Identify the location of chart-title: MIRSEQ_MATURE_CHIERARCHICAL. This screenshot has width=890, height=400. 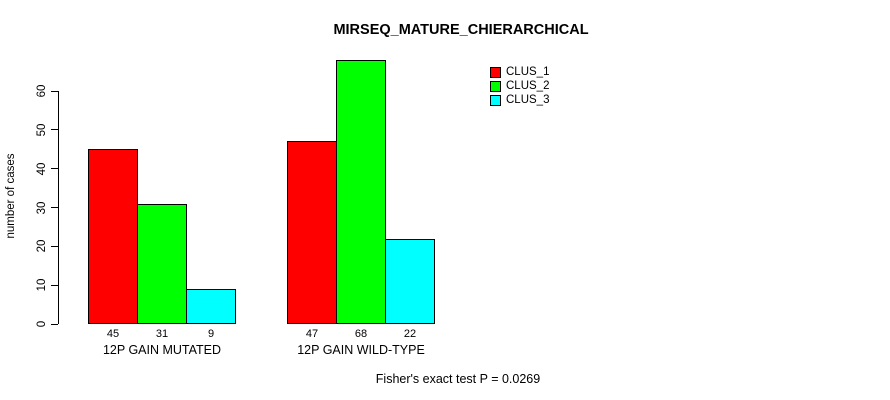
(461, 30).